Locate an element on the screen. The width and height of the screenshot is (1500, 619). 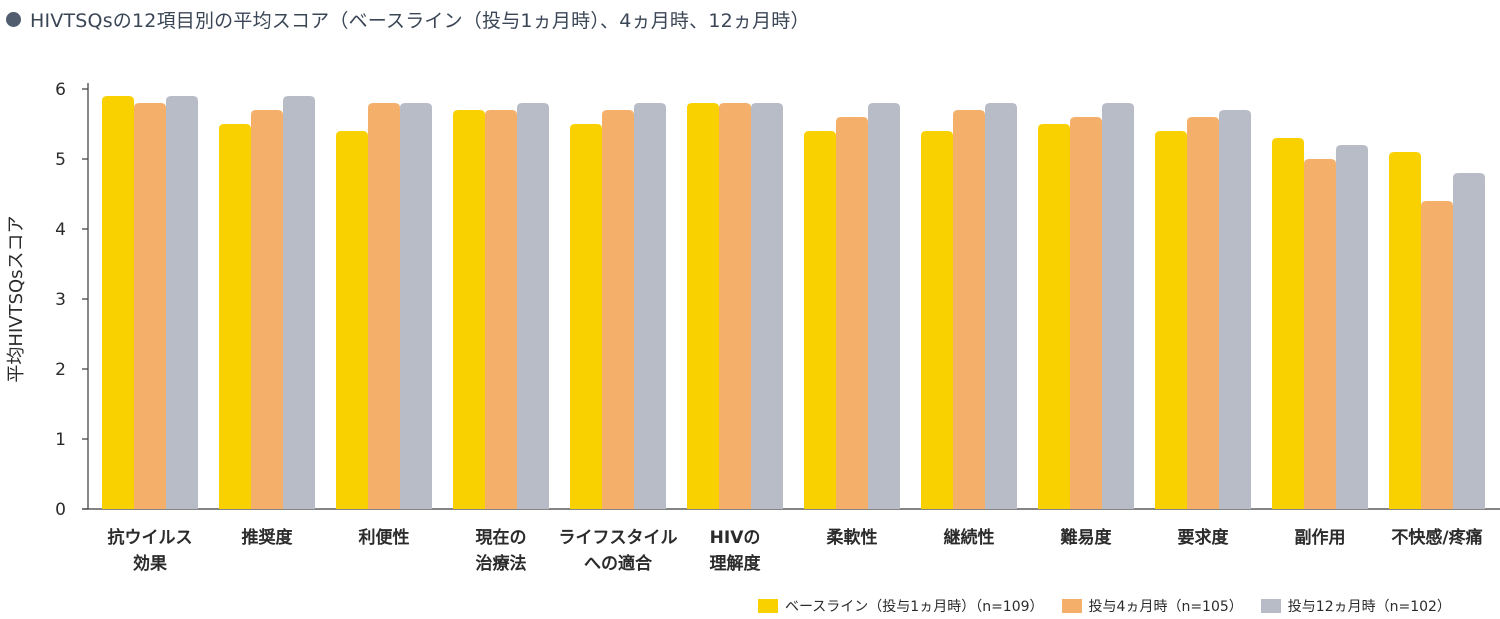
legend-item-month4: 投与4ヵ月時（n=105） is located at coordinates (1152, 606).